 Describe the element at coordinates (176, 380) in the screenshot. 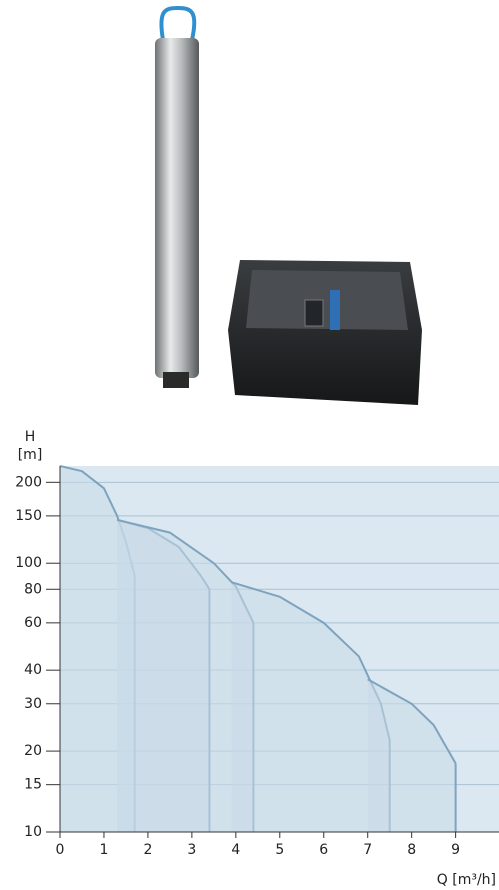

I see `pump-foot` at that location.